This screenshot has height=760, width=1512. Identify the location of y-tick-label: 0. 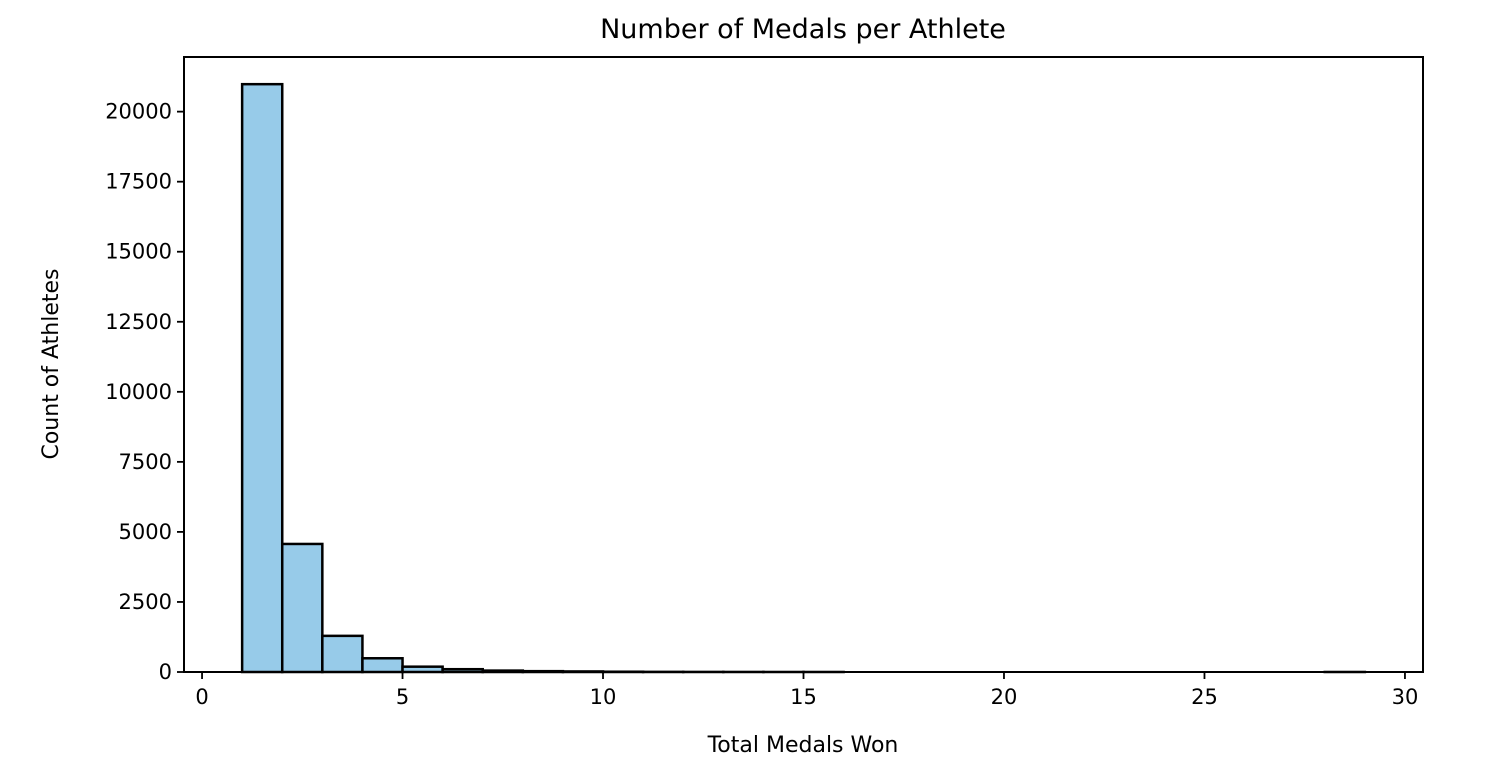
(165, 672).